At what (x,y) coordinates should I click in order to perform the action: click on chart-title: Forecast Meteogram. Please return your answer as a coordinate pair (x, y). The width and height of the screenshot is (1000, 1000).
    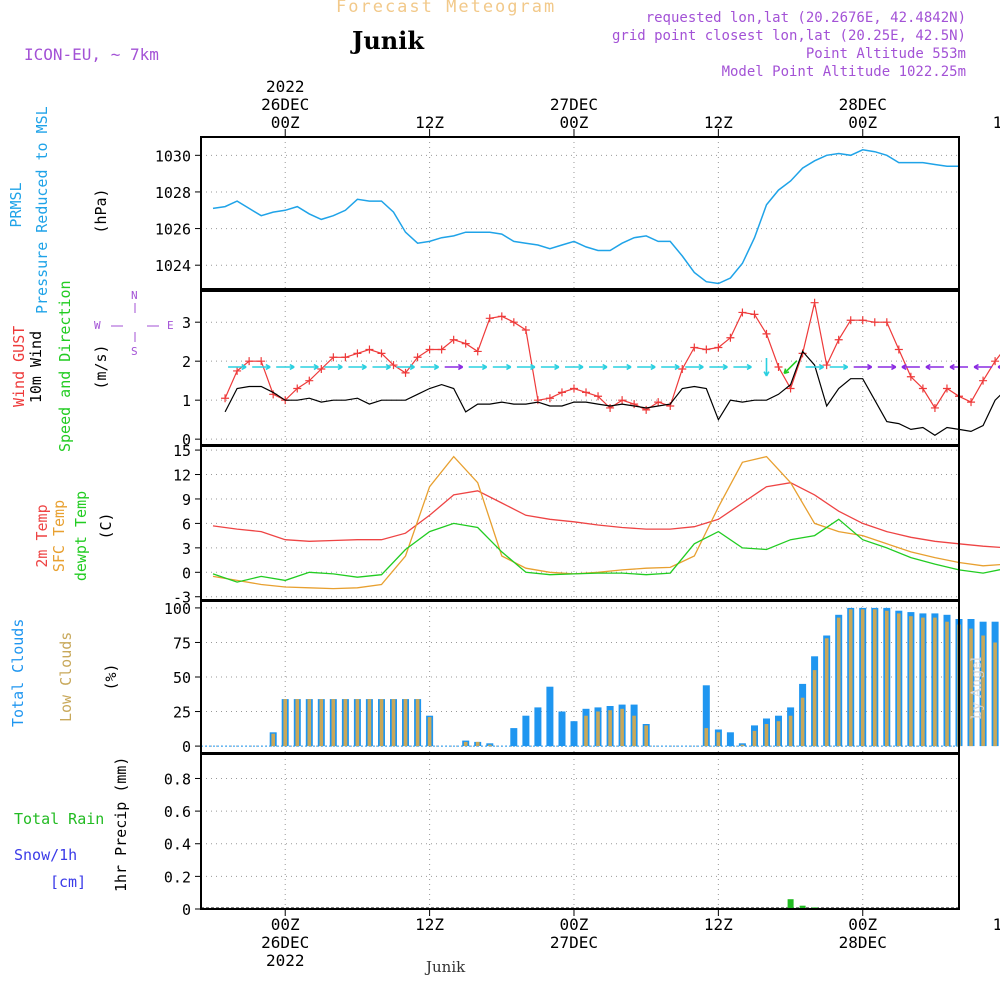
    Looking at the image, I should click on (446, 8).